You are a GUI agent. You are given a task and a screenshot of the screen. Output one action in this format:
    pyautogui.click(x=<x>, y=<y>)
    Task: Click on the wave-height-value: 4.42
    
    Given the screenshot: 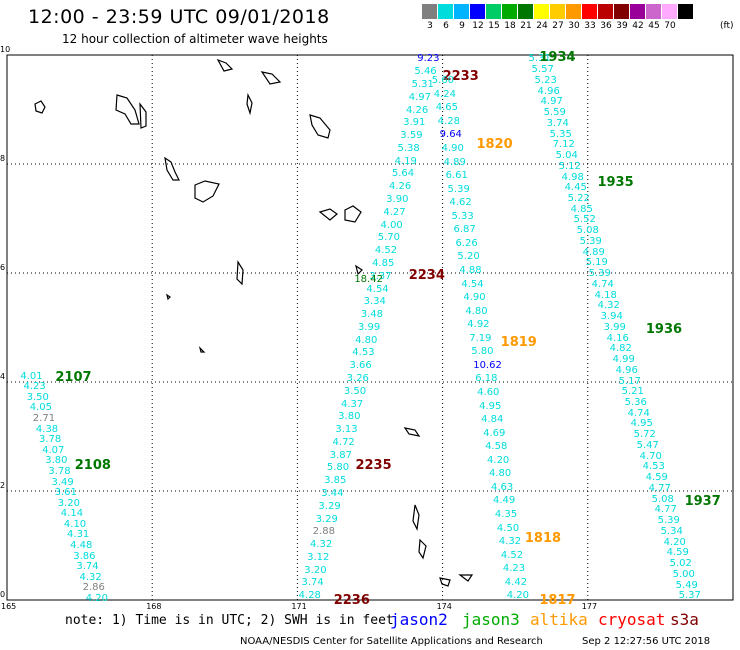 What is the action you would take?
    pyautogui.click(x=516, y=582)
    